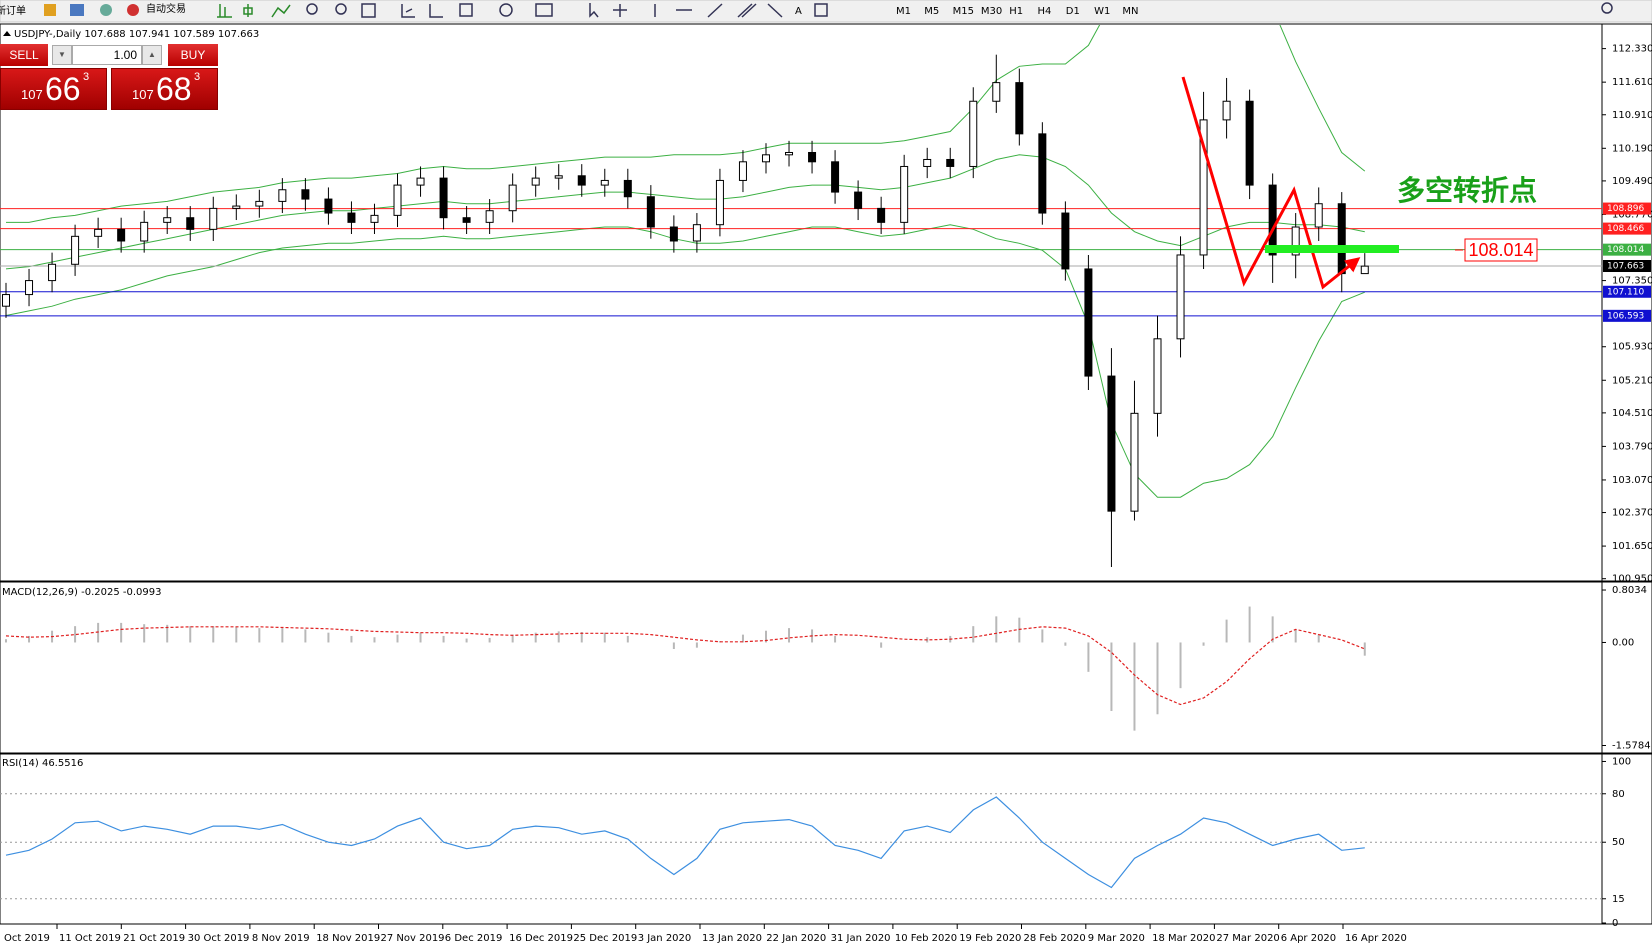 The height and width of the screenshot is (947, 1652). What do you see at coordinates (82, 592) in the screenshot?
I see `macd-title: MACD(12,26,9) -0.2025 -0.0993` at bounding box center [82, 592].